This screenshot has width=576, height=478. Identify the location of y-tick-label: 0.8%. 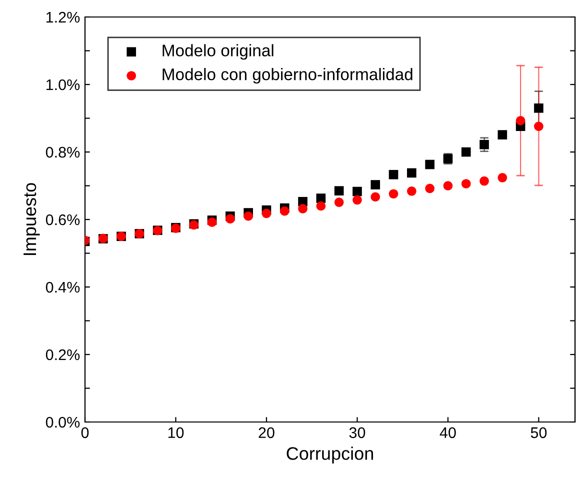
(63, 152).